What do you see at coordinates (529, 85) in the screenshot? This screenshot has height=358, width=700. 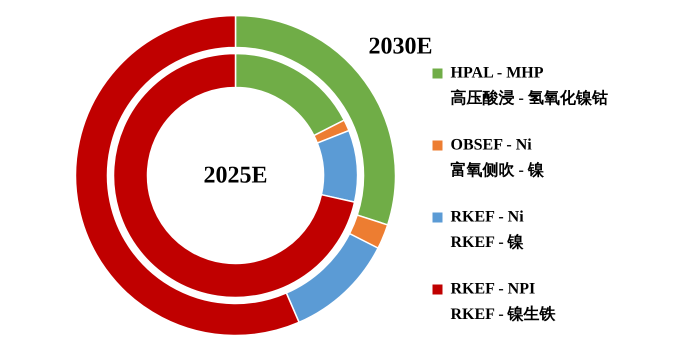 I see `legend-label: HPAL - MHP 高压酸浸 - 氢氧化镍钴` at bounding box center [529, 85].